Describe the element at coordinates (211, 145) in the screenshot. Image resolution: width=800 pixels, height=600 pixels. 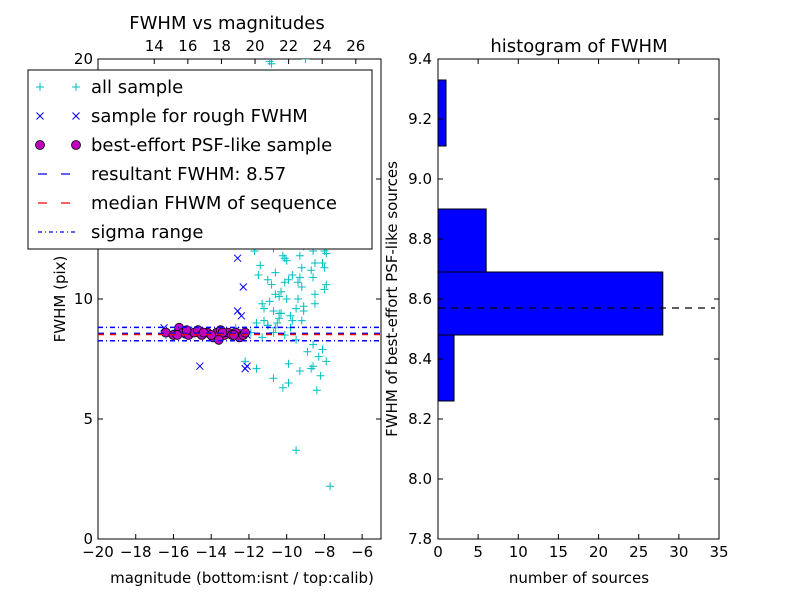
I see `legend-label-2: best-effort PSF-like sample` at that location.